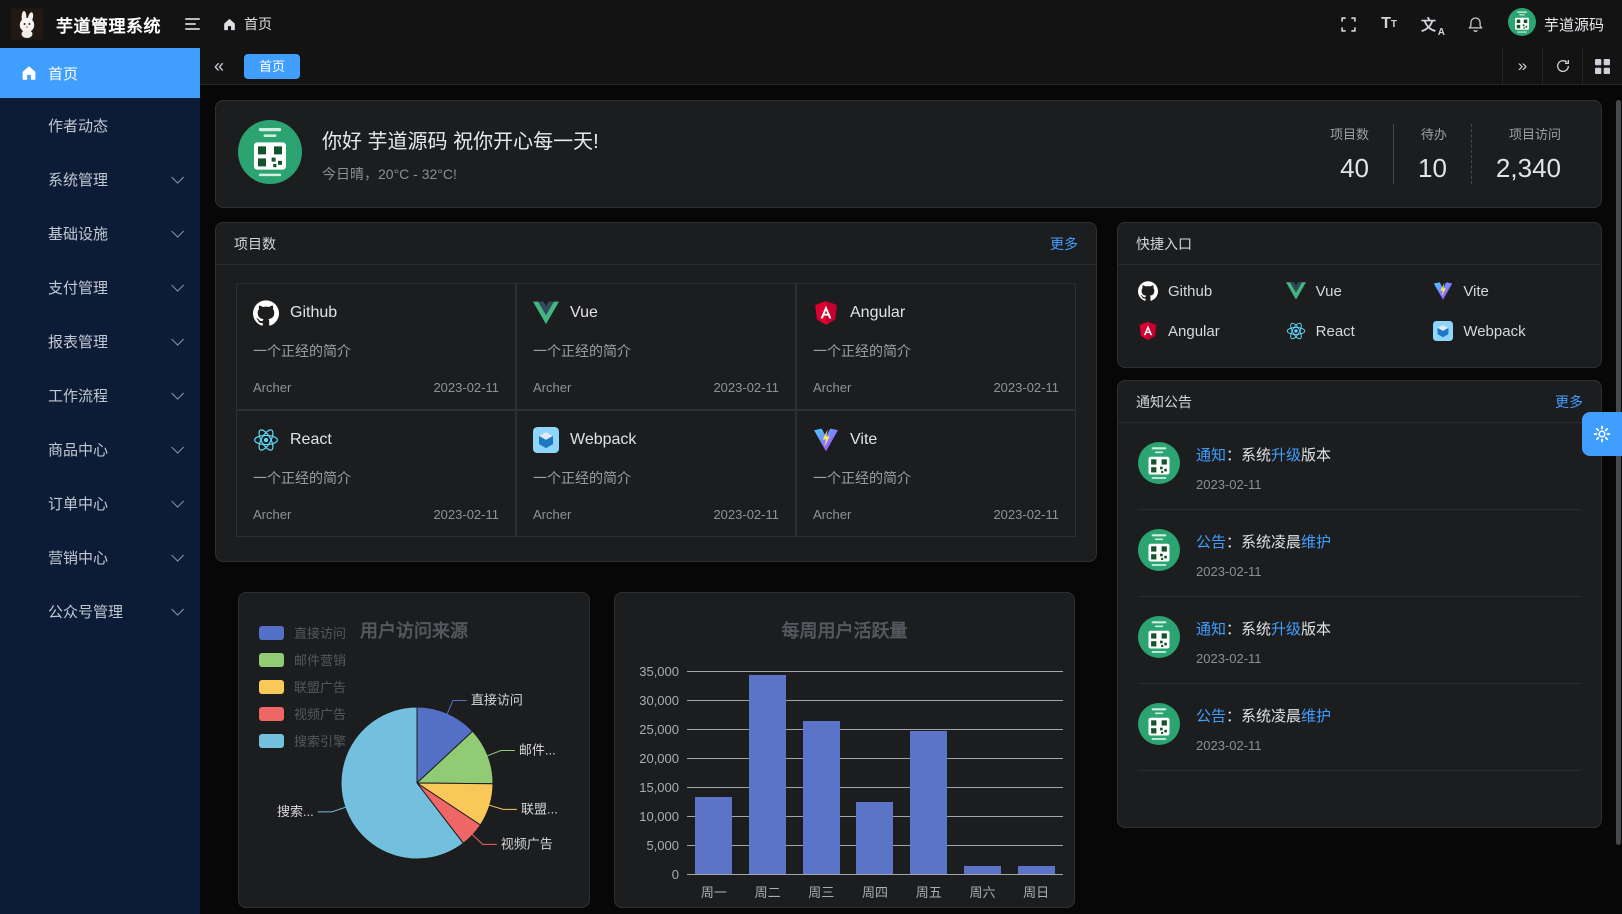 The image size is (1622, 914). What do you see at coordinates (376, 346) in the screenshot?
I see `project-card-Github: Github 一个正经的简介 Archer 2023-02-11` at bounding box center [376, 346].